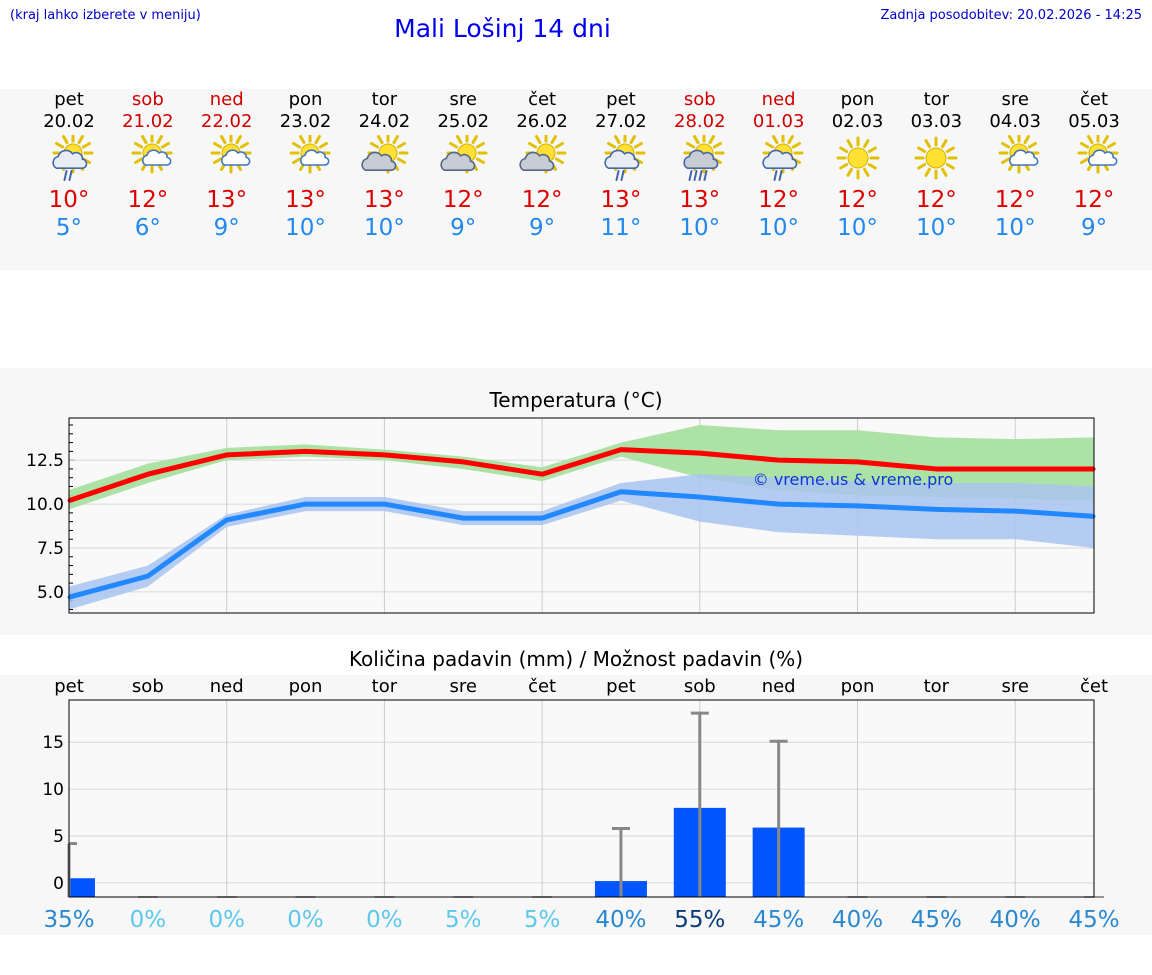  Describe the element at coordinates (502, 28) in the screenshot. I see `page-title: Mali Lošinj 14 dni` at that location.